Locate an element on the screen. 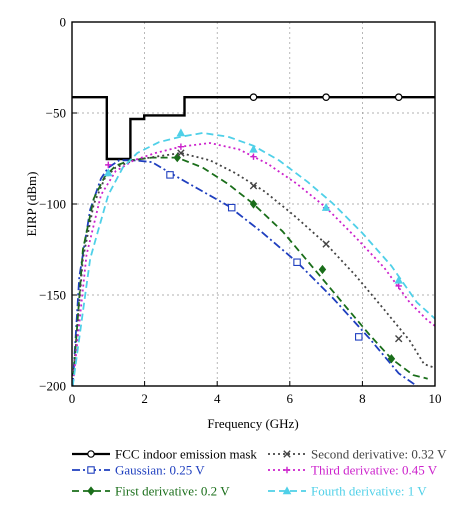  legend-label: Second derivative: 0.32 V is located at coordinates (379, 454).